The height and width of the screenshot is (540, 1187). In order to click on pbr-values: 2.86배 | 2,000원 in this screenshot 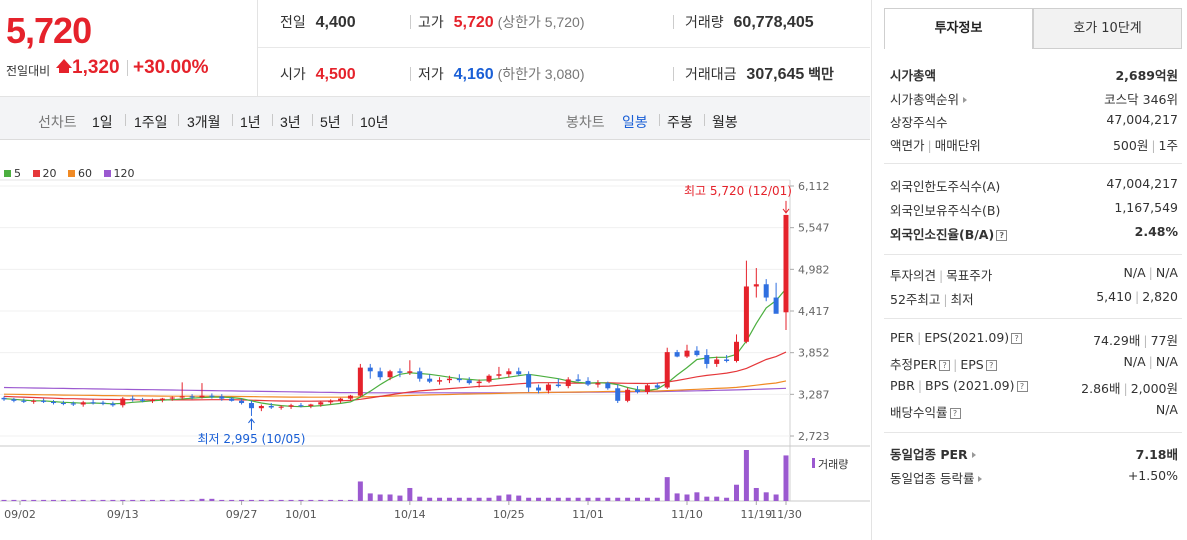, I will do `click(1129, 387)`.